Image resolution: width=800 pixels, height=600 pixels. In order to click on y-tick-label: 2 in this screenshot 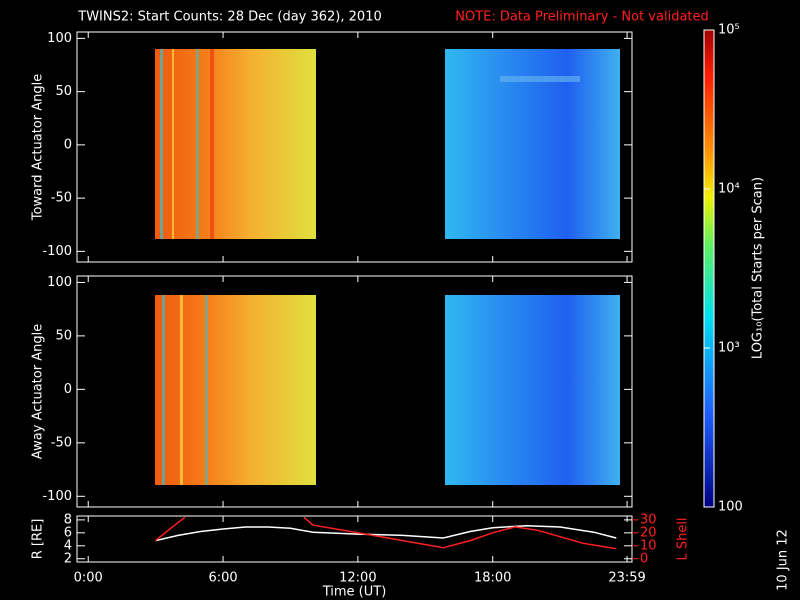, I will do `click(68, 558)`.